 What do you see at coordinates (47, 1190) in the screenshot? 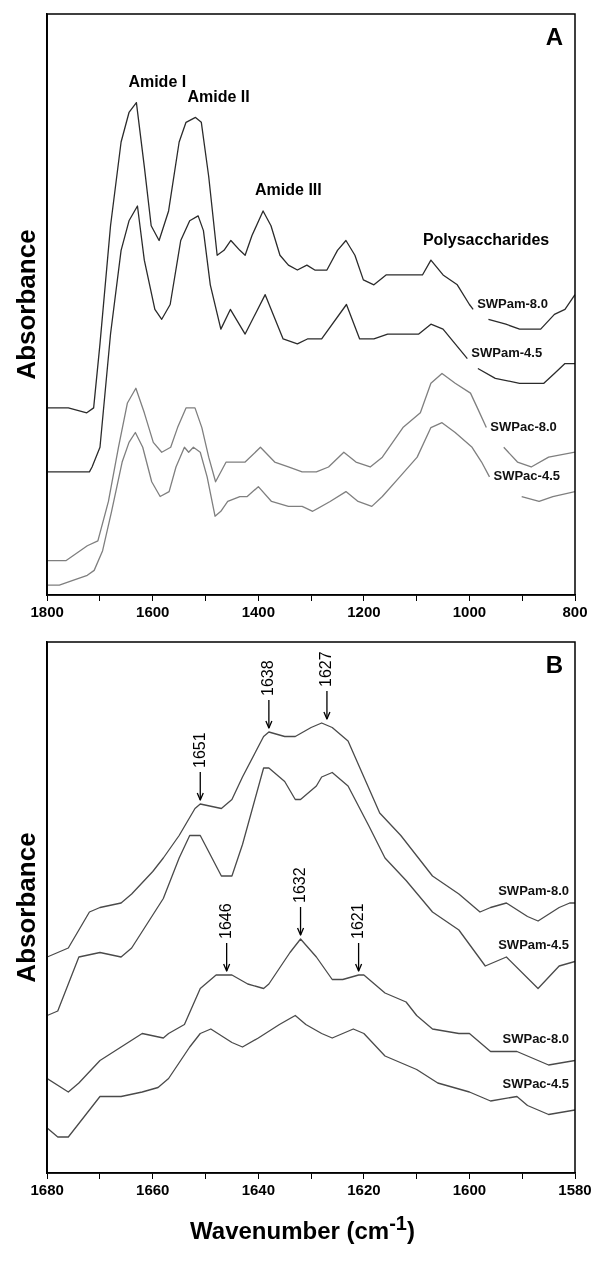
I see `x-tick-label: 1680` at bounding box center [47, 1190].